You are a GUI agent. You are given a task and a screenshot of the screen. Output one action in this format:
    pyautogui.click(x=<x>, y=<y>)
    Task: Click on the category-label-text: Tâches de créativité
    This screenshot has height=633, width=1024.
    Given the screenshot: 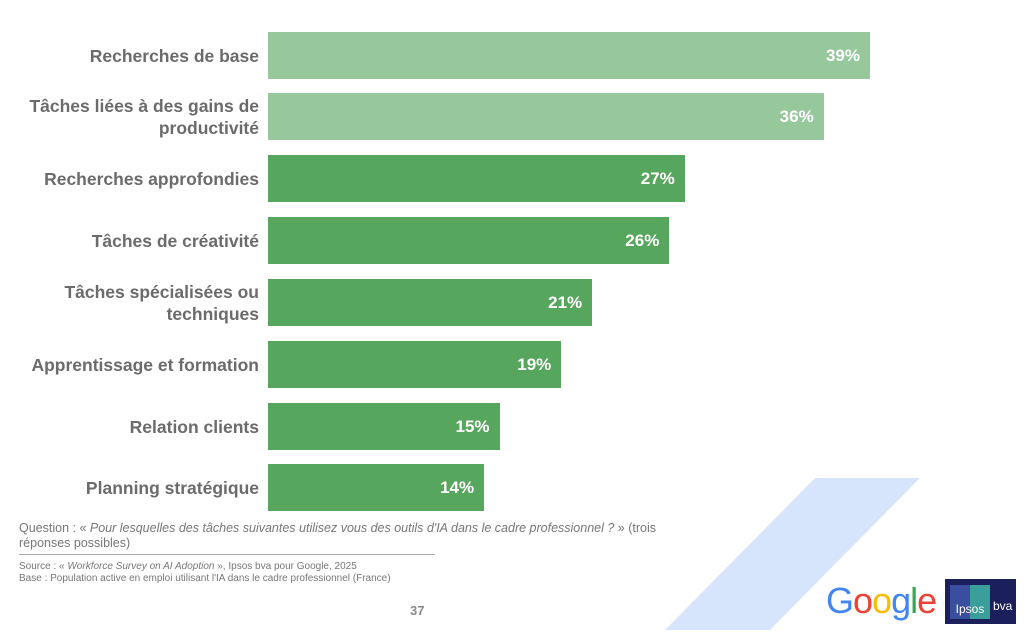 What is the action you would take?
    pyautogui.click(x=175, y=240)
    